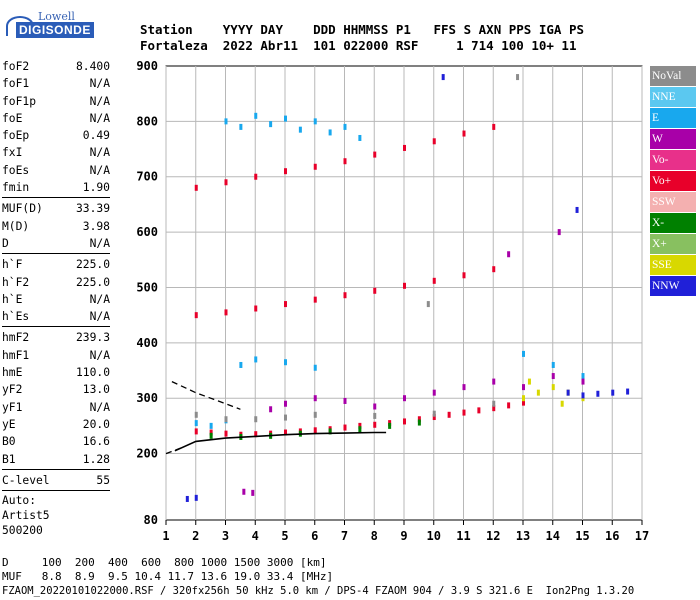 The width and height of the screenshot is (700, 600). What do you see at coordinates (56, 135) in the screenshot?
I see `param-row-foep: foEp 0.49` at bounding box center [56, 135].